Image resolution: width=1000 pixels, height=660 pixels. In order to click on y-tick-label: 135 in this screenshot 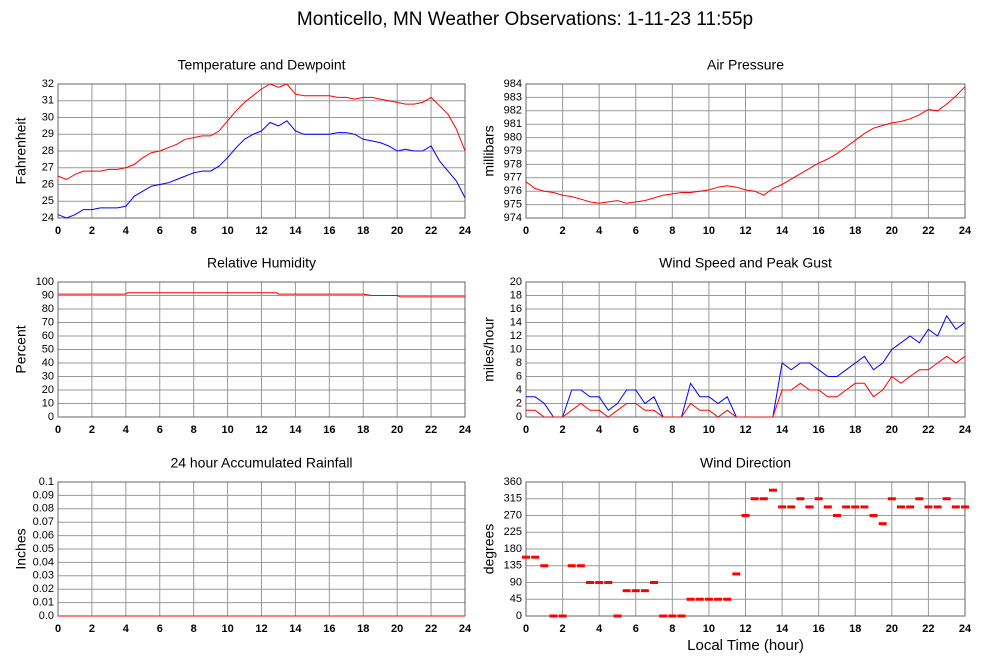, I will do `click(513, 566)`.